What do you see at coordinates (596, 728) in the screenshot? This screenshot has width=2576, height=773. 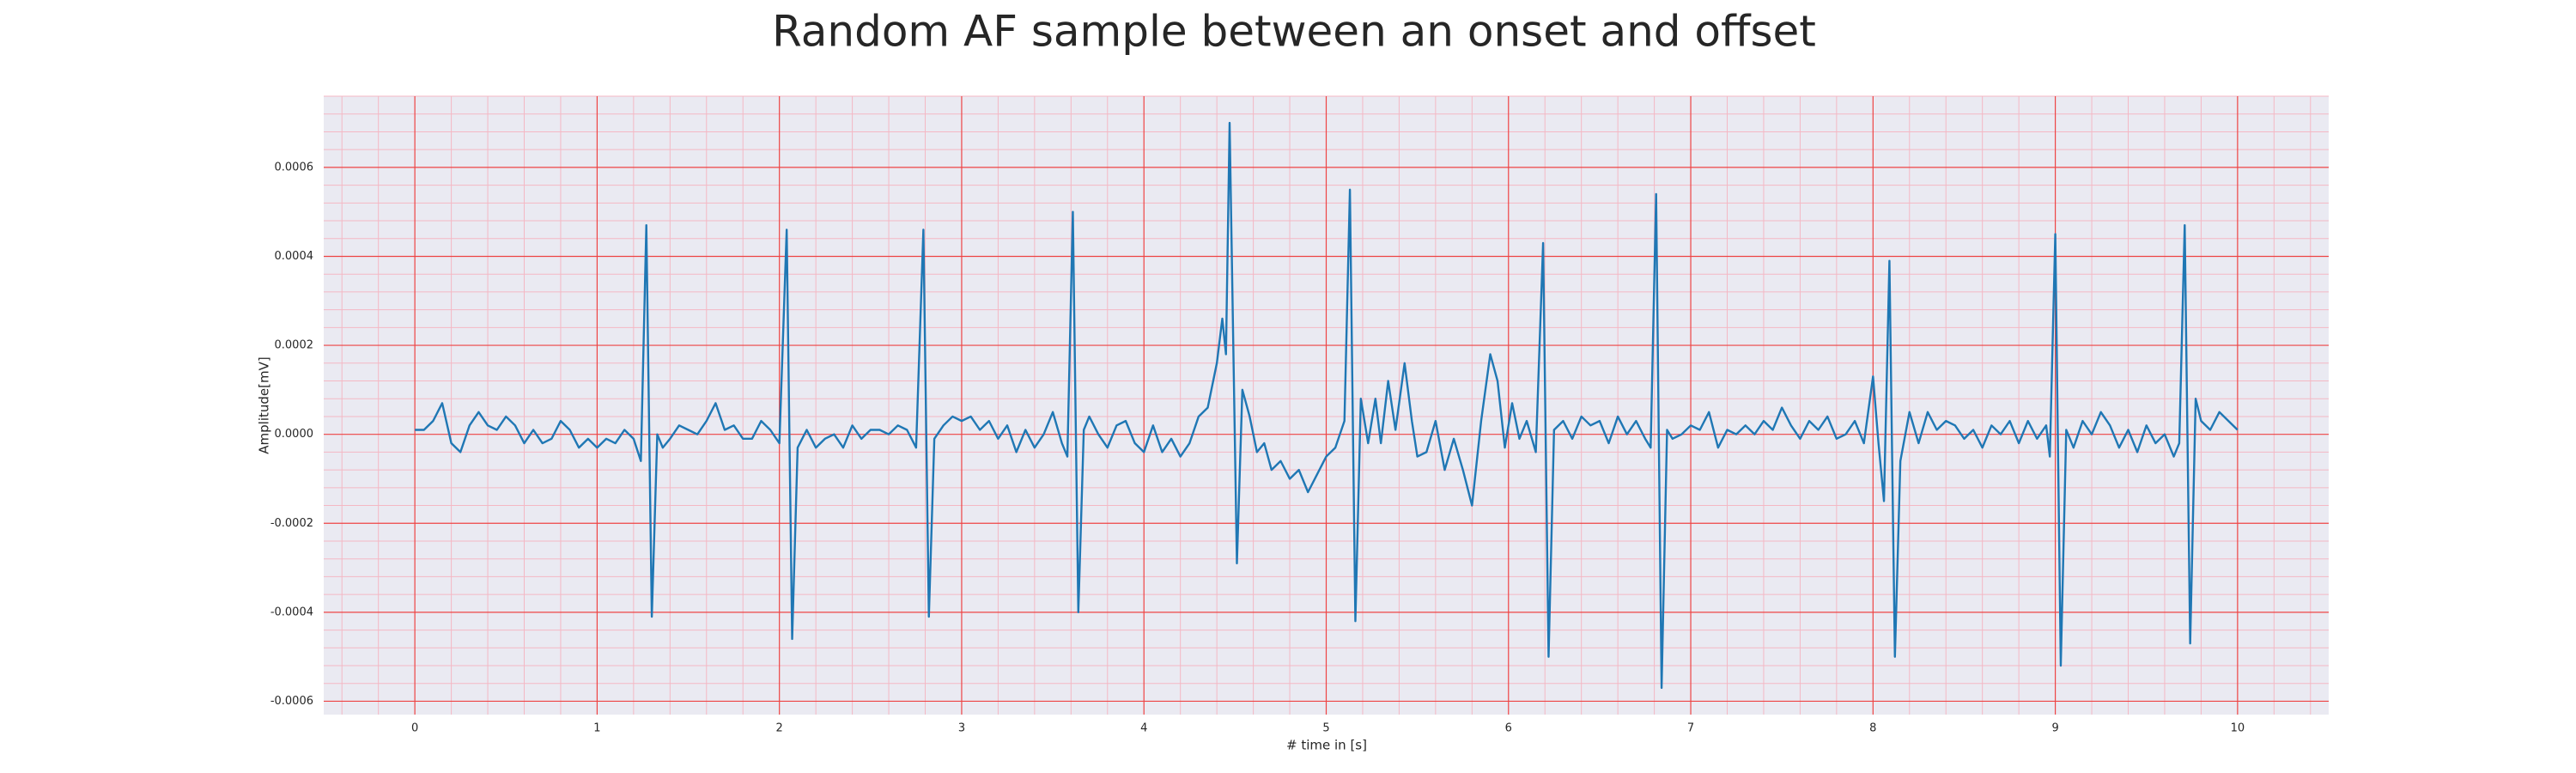 I see `x-tick-label: 1` at bounding box center [596, 728].